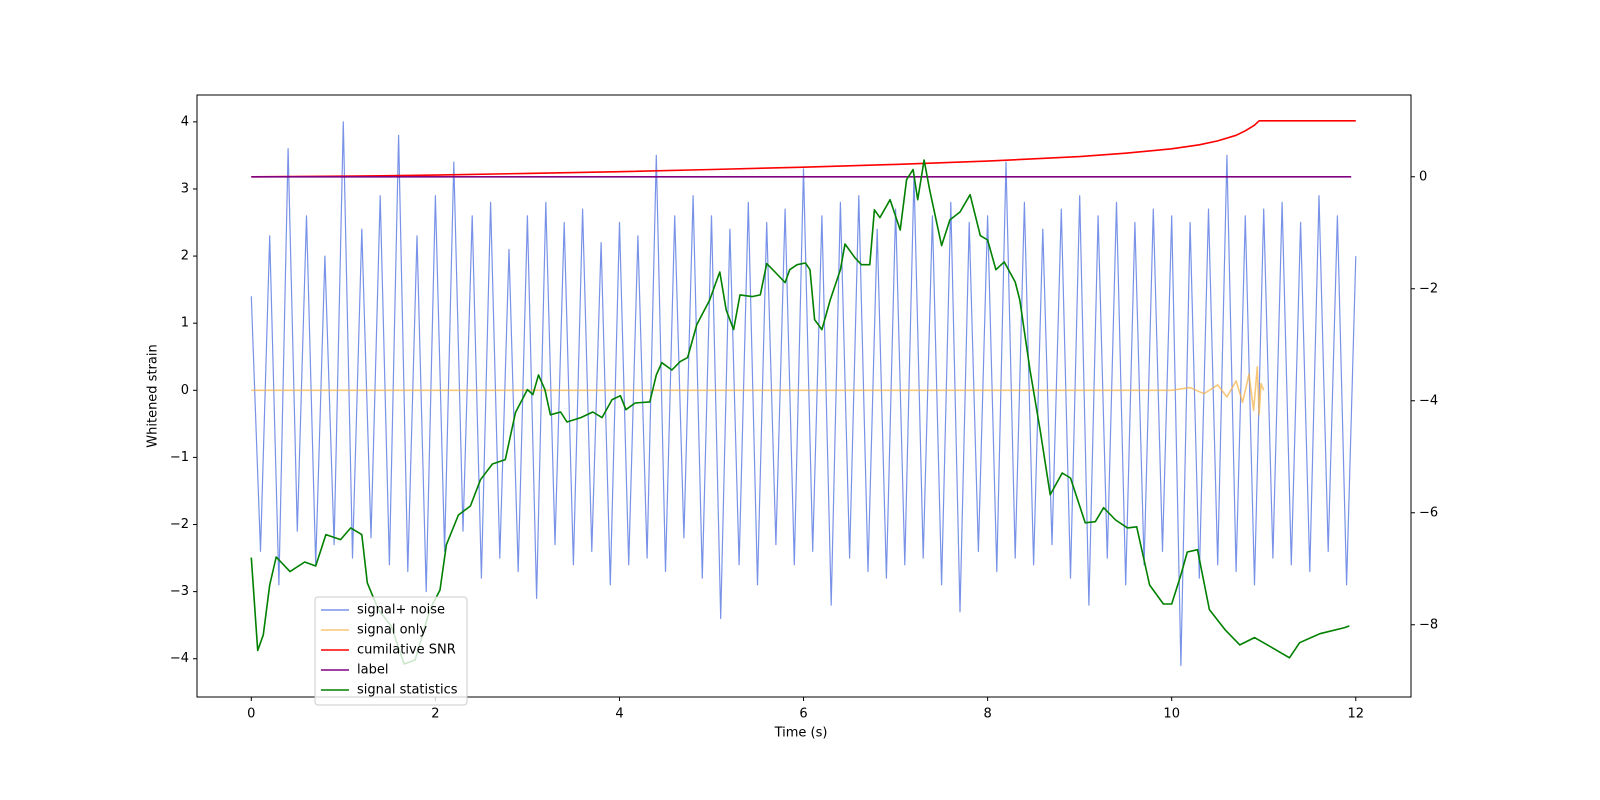 Image resolution: width=1600 pixels, height=800 pixels. What do you see at coordinates (406, 650) in the screenshot?
I see `legend-label: cumilative SNR` at bounding box center [406, 650].